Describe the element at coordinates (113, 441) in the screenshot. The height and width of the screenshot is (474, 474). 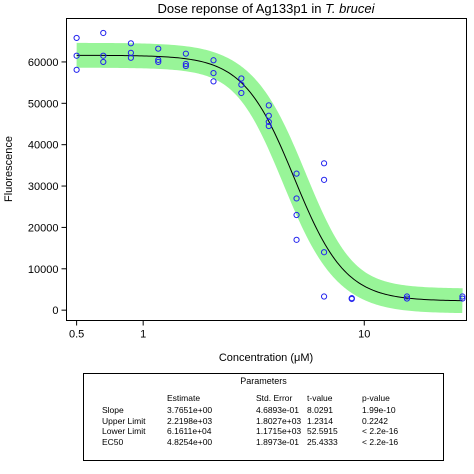
I see `parameters-row-name: EC50` at that location.